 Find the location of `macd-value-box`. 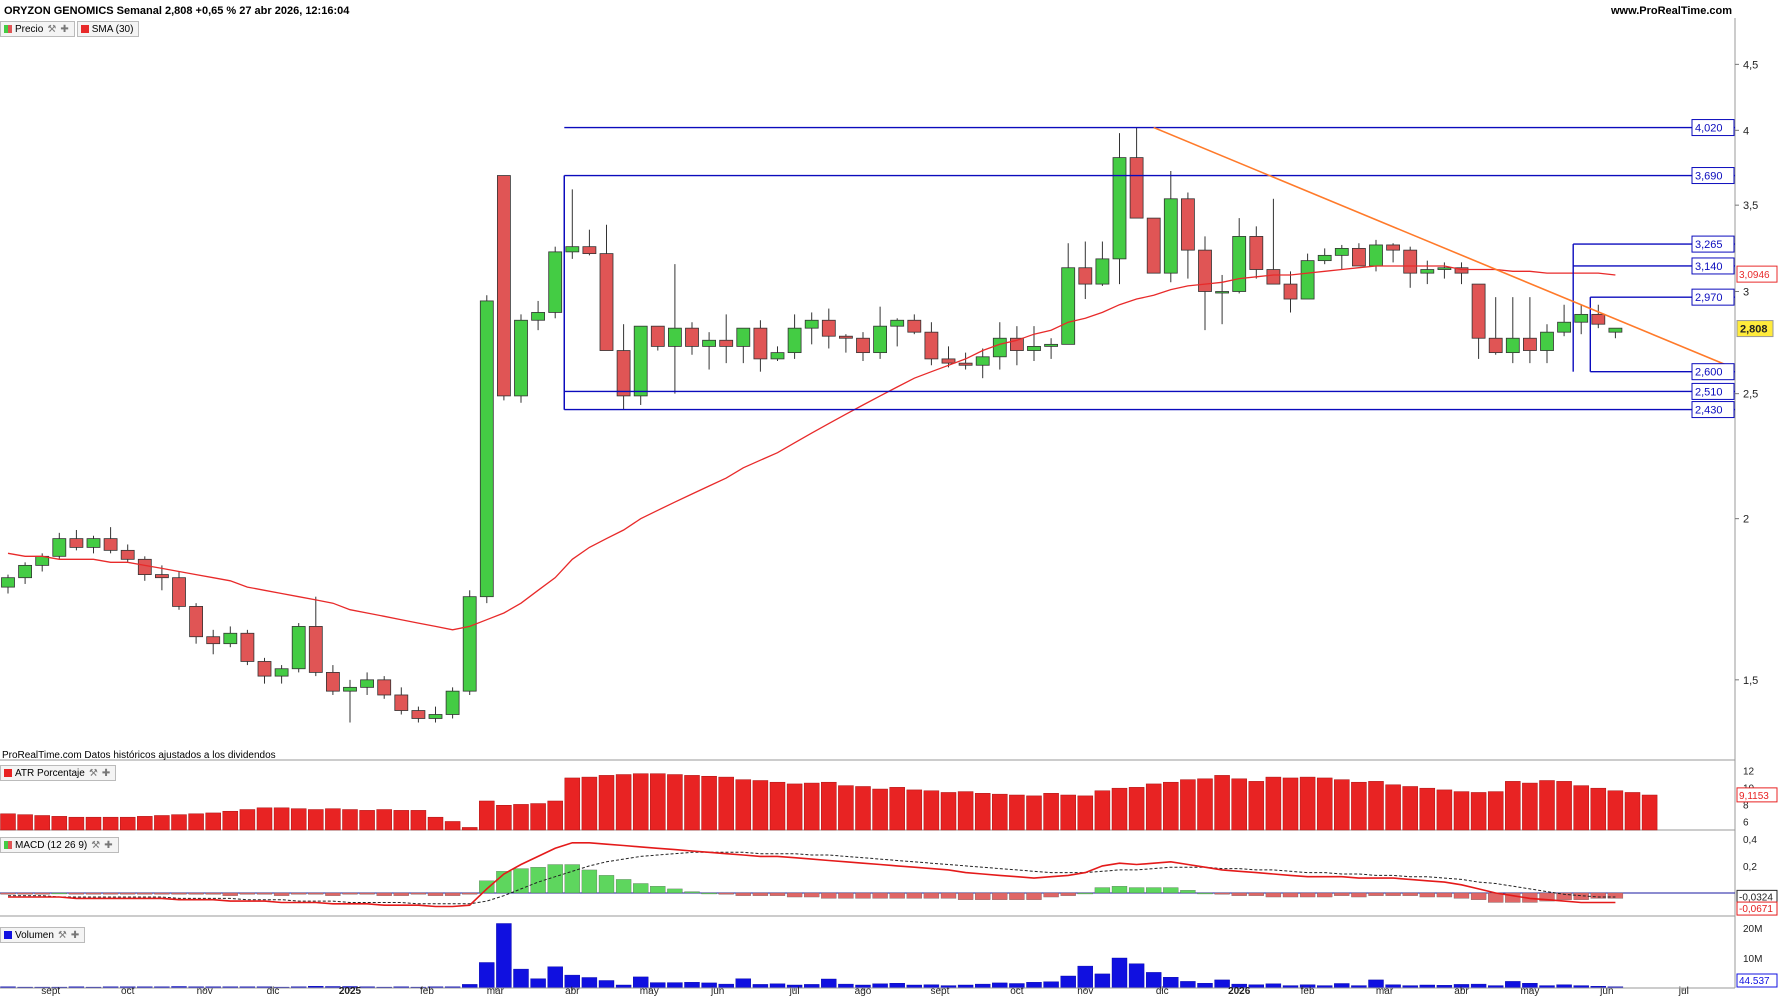

macd-value-box is located at coordinates (1757, 908).